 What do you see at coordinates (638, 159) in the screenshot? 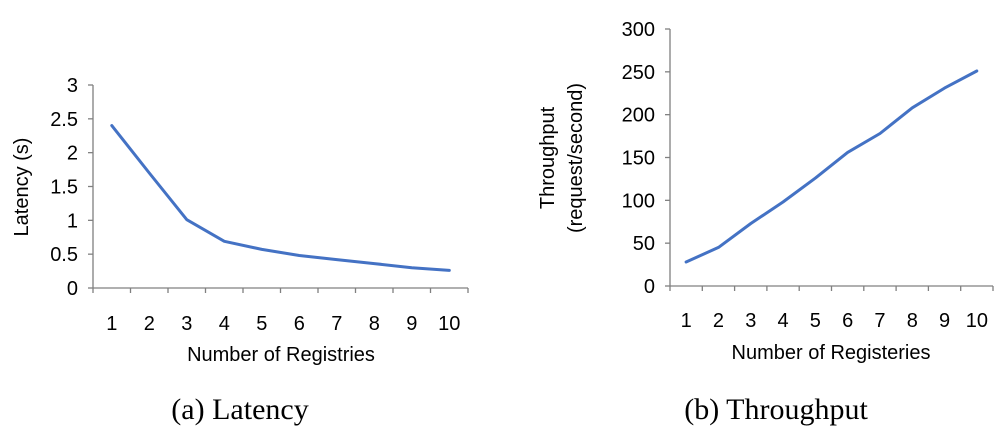
I see `throughput-y-tick-label: 150` at bounding box center [638, 159].